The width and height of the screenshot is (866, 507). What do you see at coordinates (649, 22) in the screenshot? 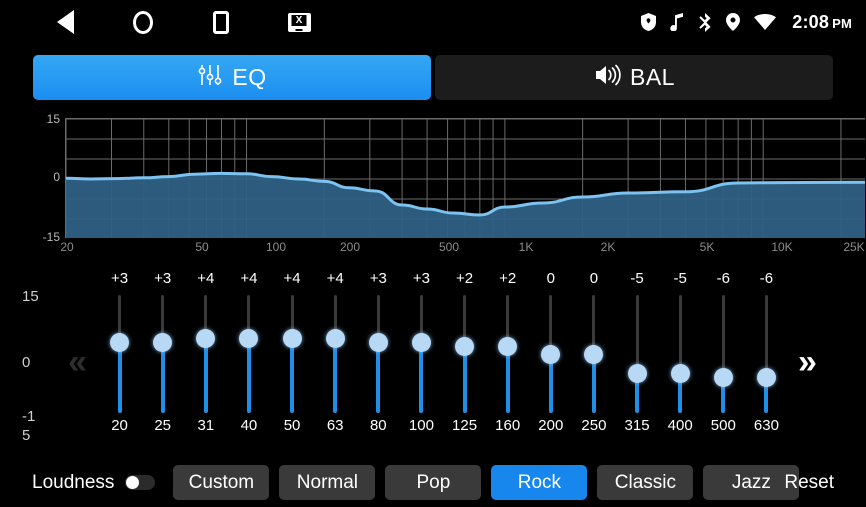
I see `shield-icon` at bounding box center [649, 22].